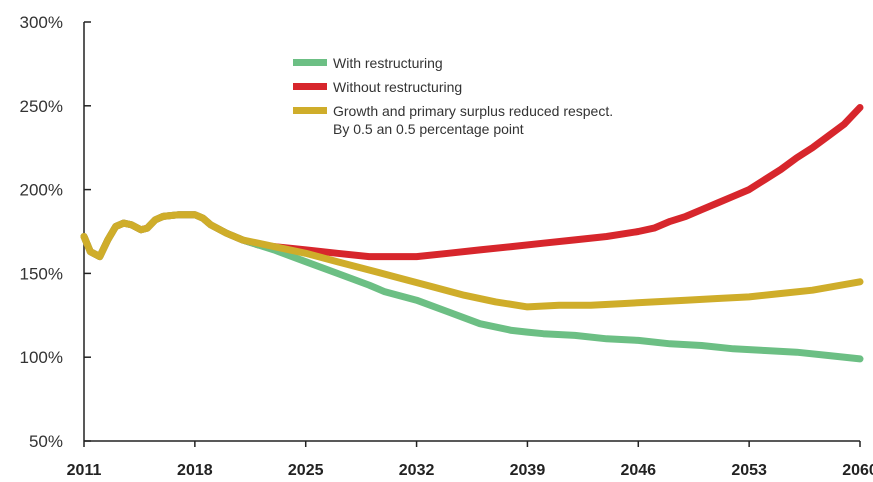  What do you see at coordinates (46, 441) in the screenshot?
I see `y-tick-label: 50%` at bounding box center [46, 441].